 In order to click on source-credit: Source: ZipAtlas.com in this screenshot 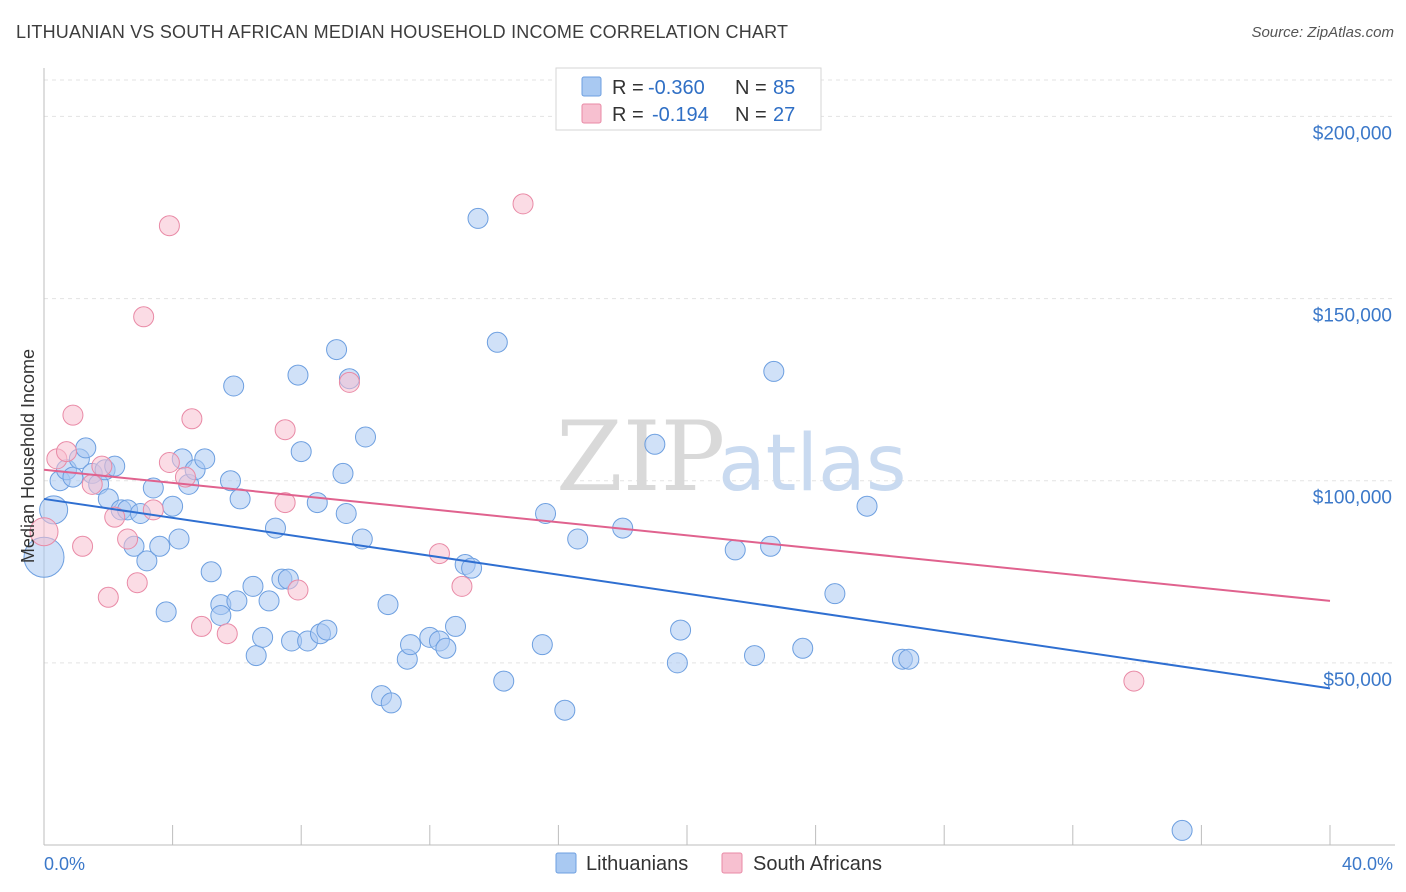, I will do `click(1322, 32)`.